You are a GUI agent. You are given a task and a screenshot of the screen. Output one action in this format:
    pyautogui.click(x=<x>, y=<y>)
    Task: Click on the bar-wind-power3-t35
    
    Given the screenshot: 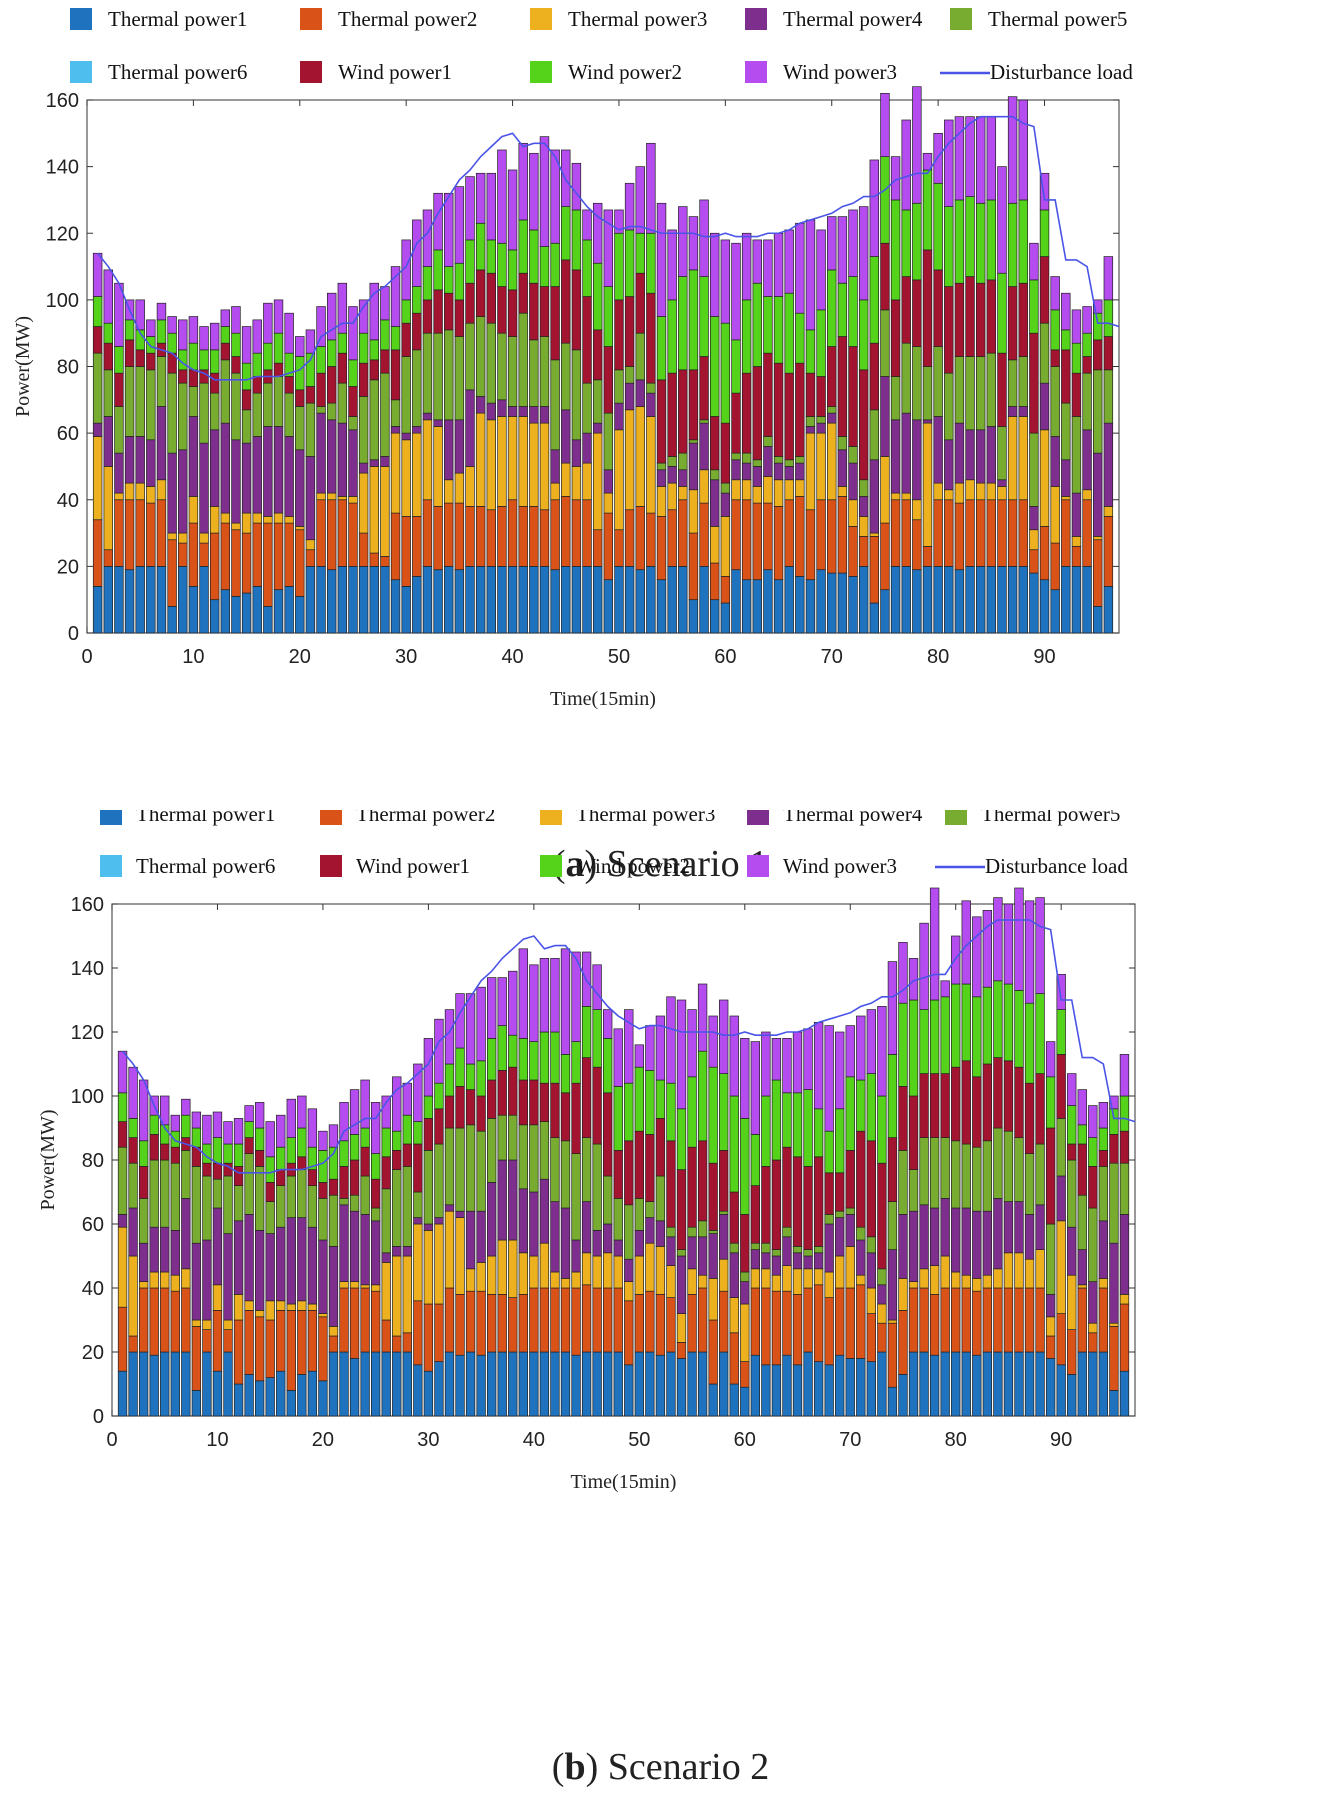 What is the action you would take?
    pyautogui.click(x=481, y=1024)
    